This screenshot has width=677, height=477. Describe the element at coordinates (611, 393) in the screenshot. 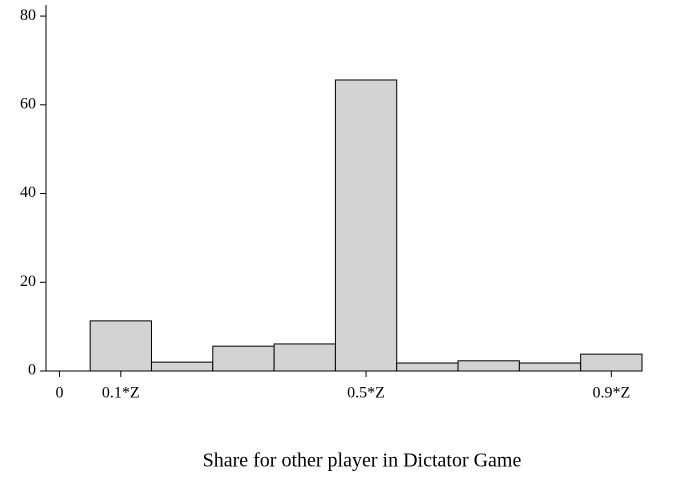

I see `x-tick-label: 0.9*Z` at that location.